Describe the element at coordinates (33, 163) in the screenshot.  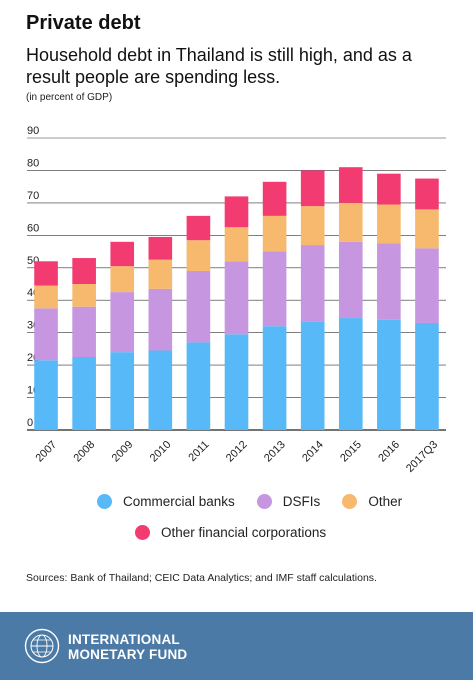
I see `y-tick-label: 80` at that location.